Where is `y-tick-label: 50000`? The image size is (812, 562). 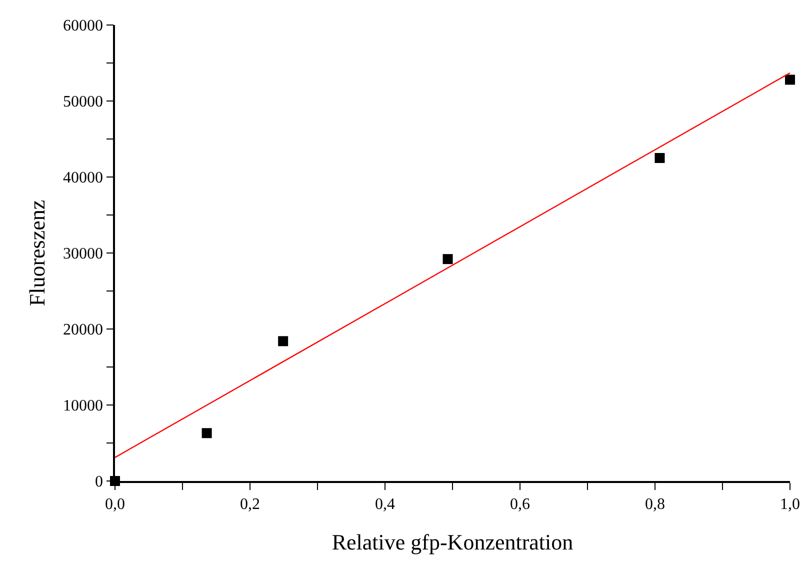 y-tick-label: 50000 is located at coordinates (83, 102).